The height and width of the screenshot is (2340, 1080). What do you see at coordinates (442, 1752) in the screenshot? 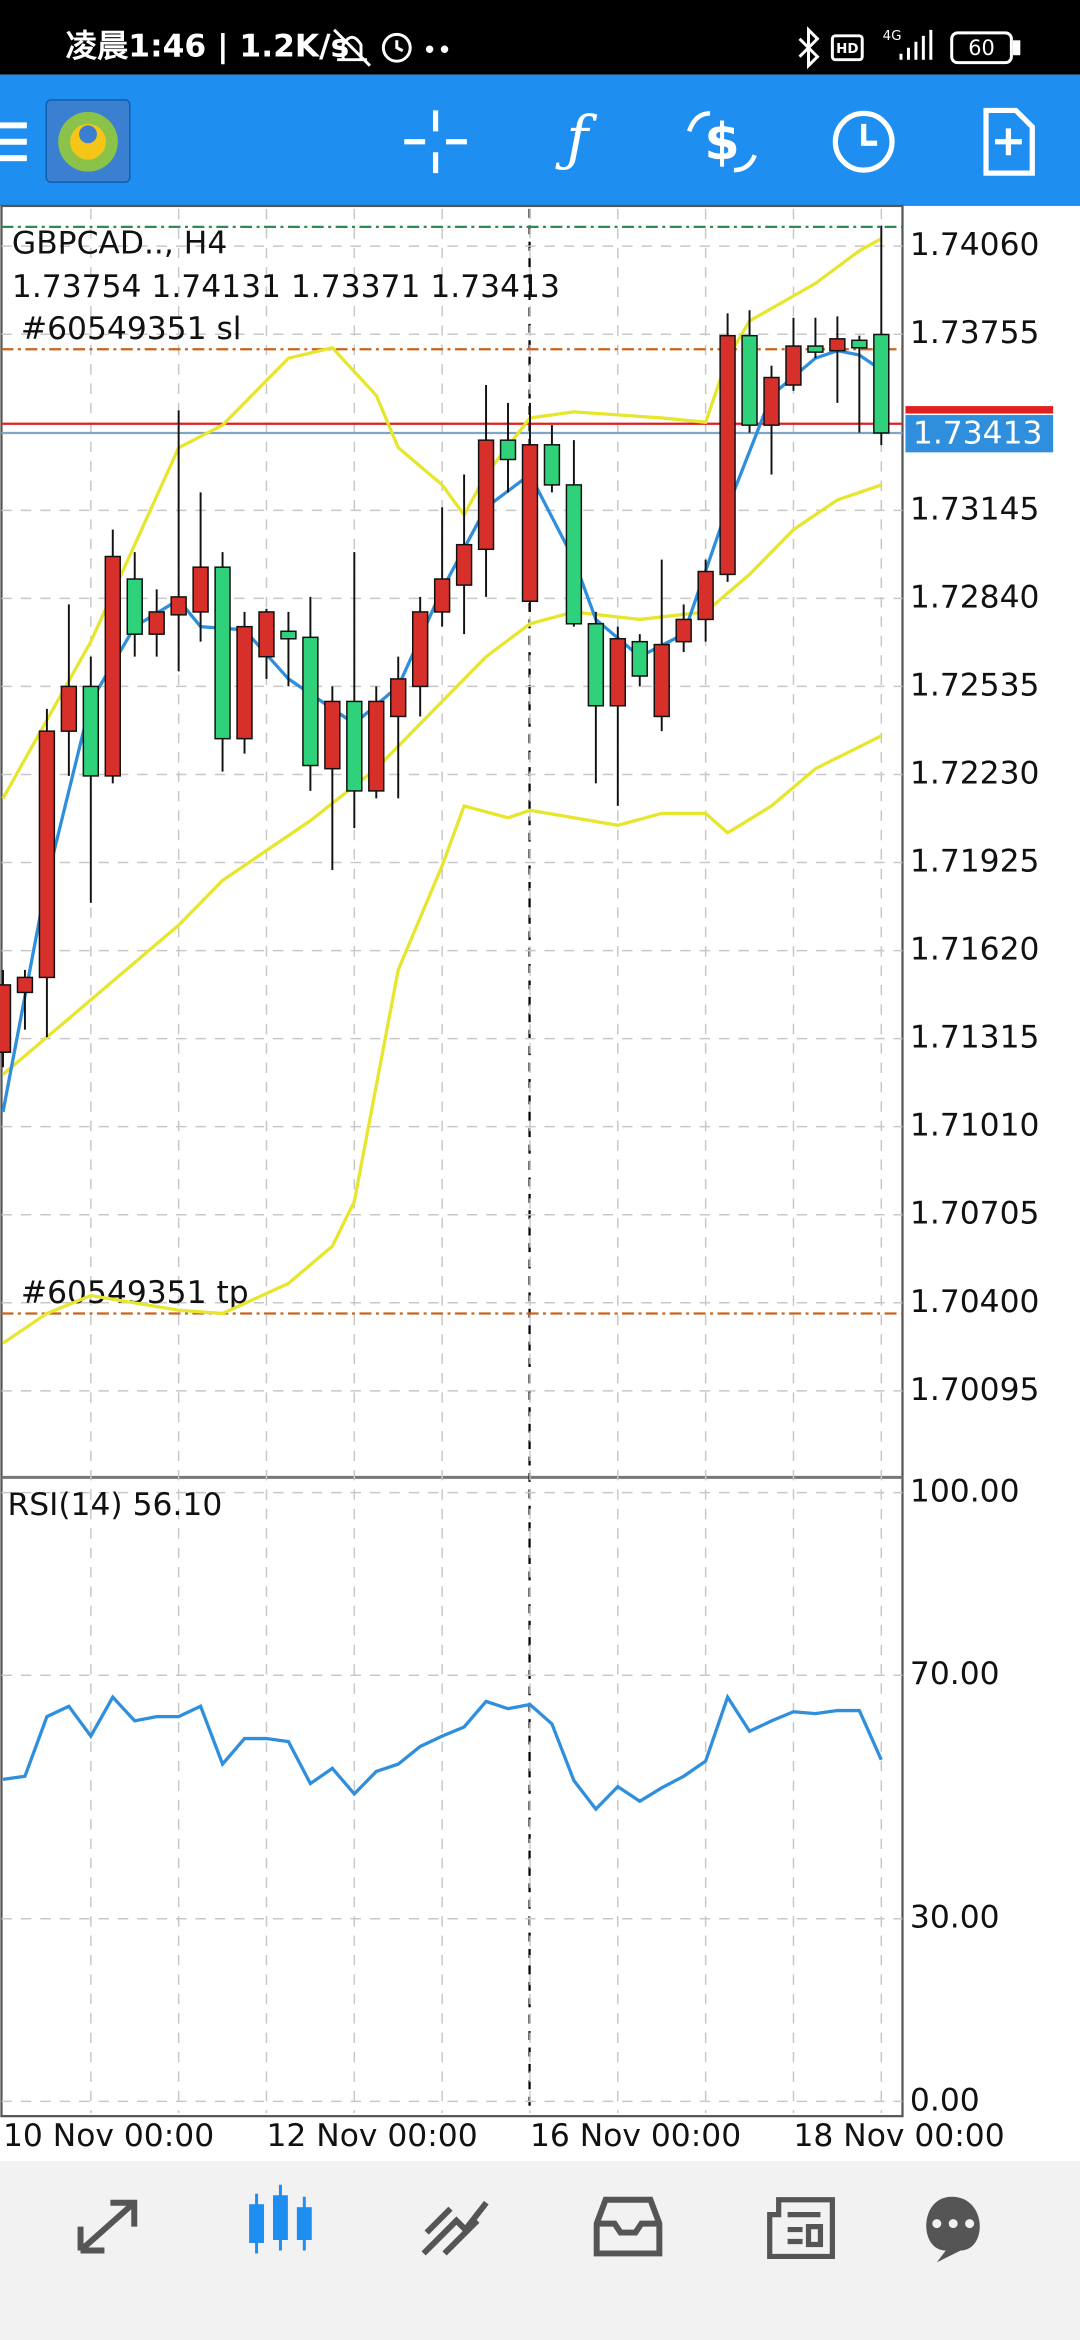
I see `rsi-line` at bounding box center [442, 1752].